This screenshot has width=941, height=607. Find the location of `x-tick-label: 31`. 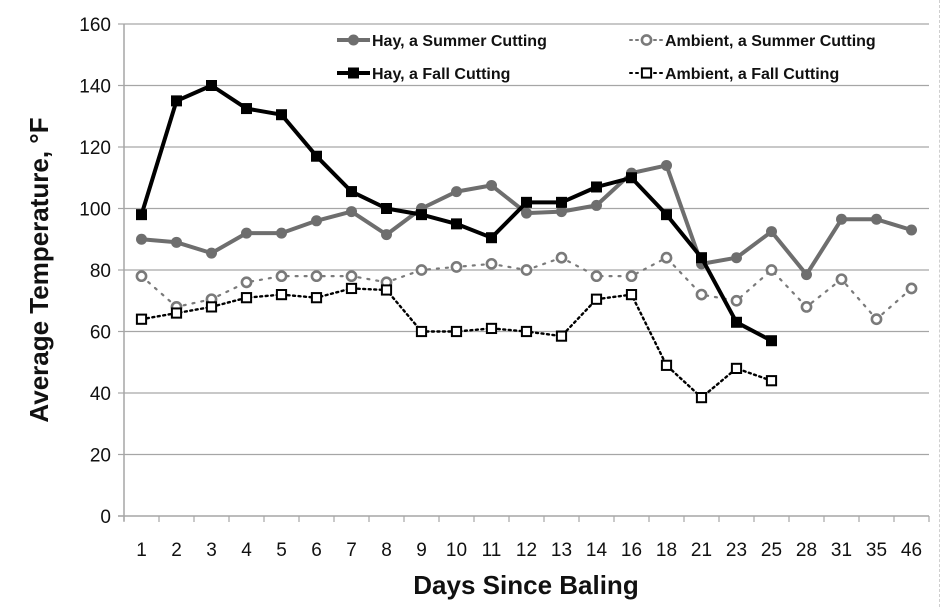

x-tick-label: 31 is located at coordinates (841, 550).